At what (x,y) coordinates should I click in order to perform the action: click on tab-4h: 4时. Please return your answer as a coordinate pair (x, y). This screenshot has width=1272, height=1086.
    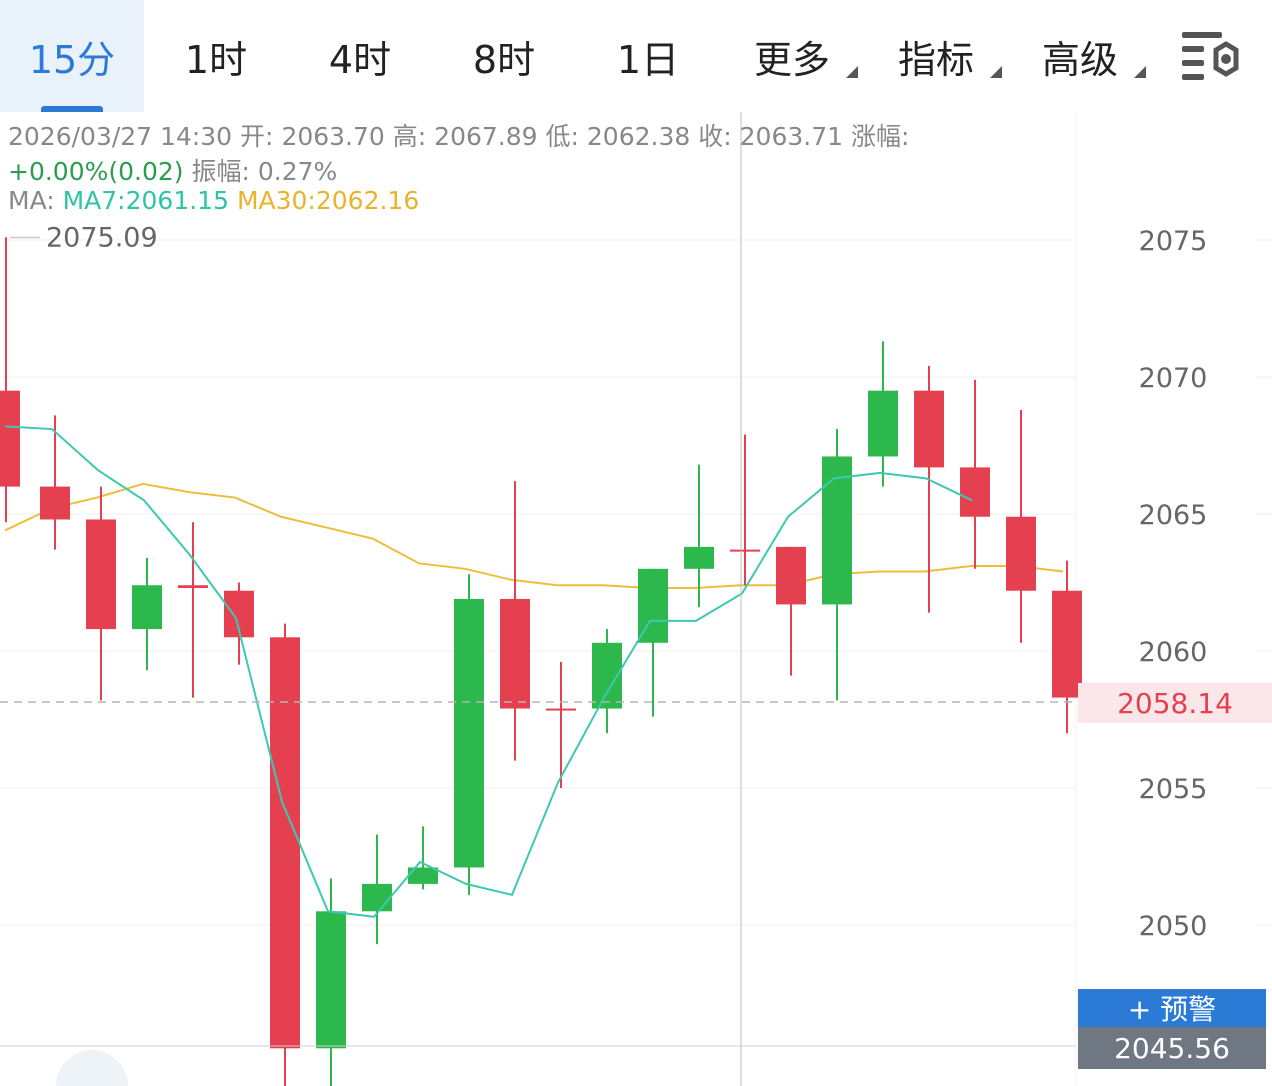
    Looking at the image, I should click on (360, 56).